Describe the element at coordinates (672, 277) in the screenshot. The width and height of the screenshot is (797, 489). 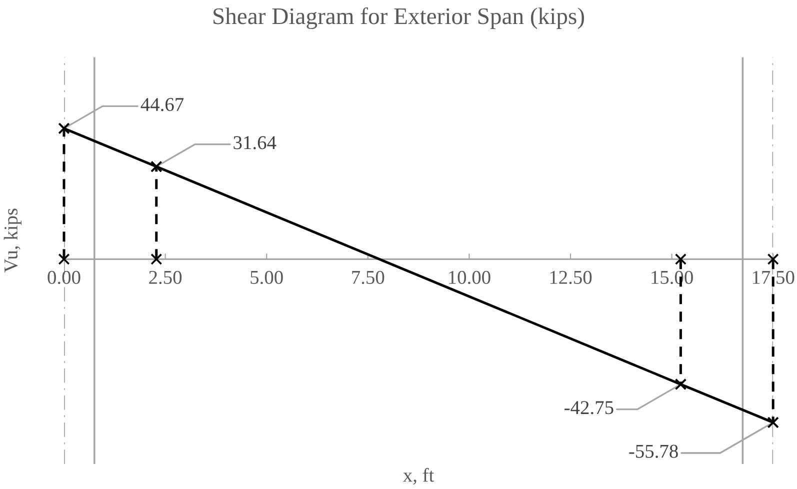
I see `x-tick-label: 15.00` at that location.